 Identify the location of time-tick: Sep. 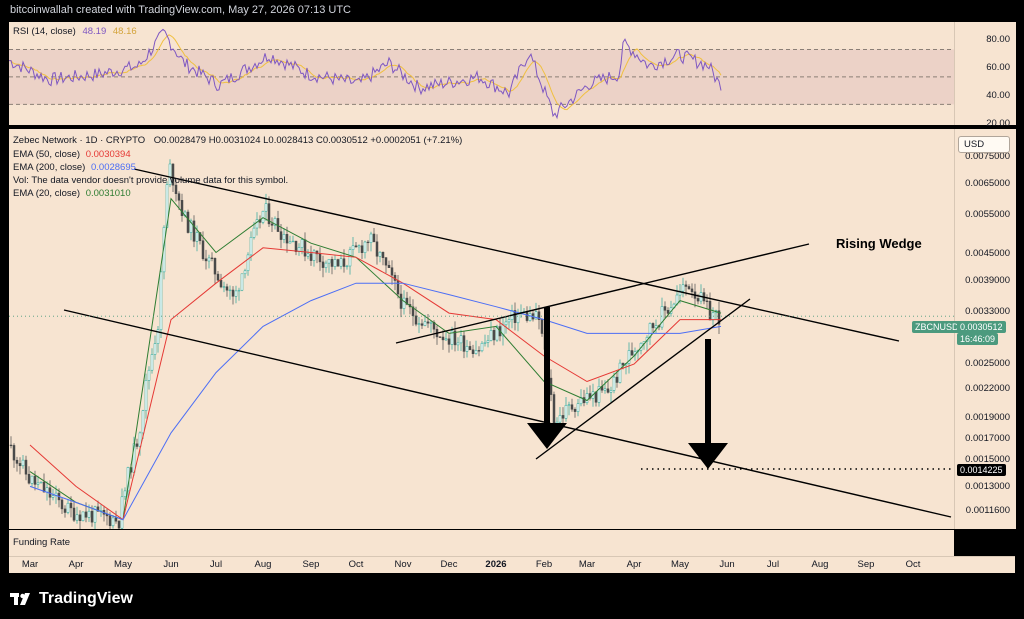
(311, 564).